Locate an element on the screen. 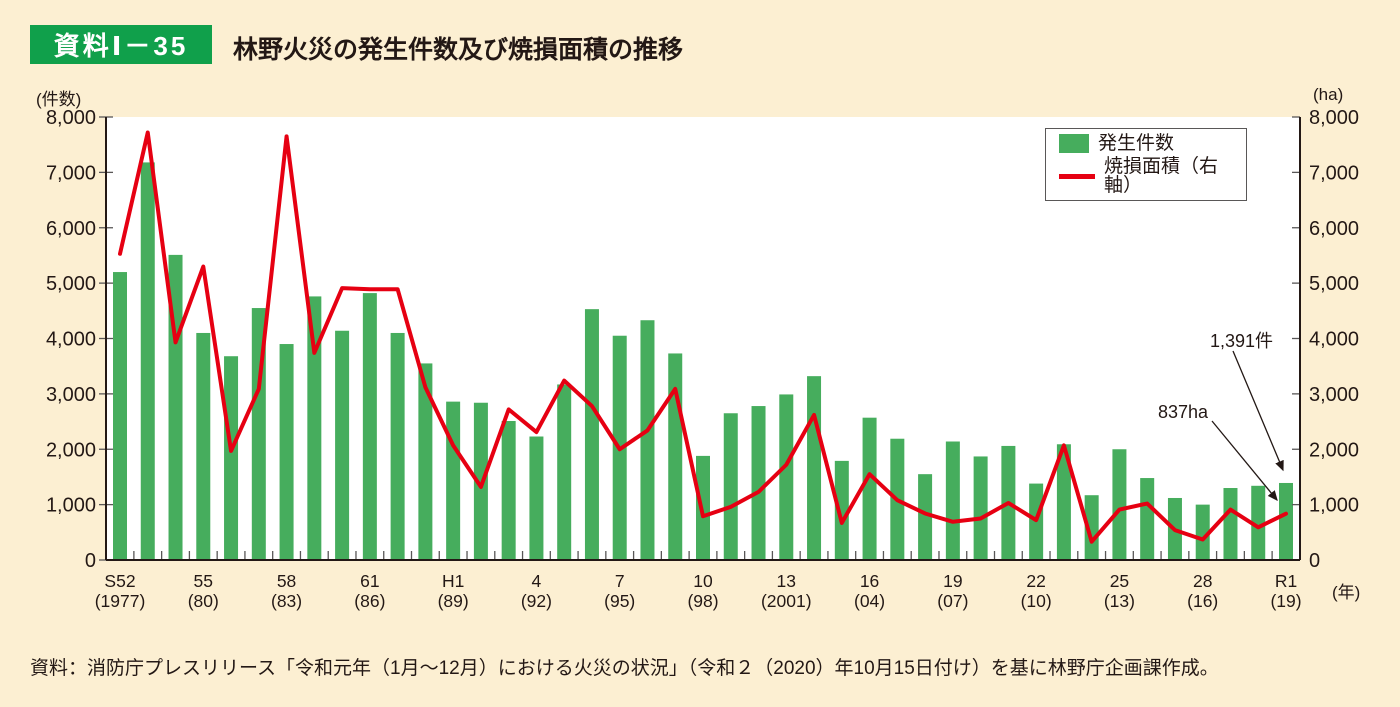 The height and width of the screenshot is (707, 1400). x-axis-unit-label: (年) is located at coordinates (1346, 592).